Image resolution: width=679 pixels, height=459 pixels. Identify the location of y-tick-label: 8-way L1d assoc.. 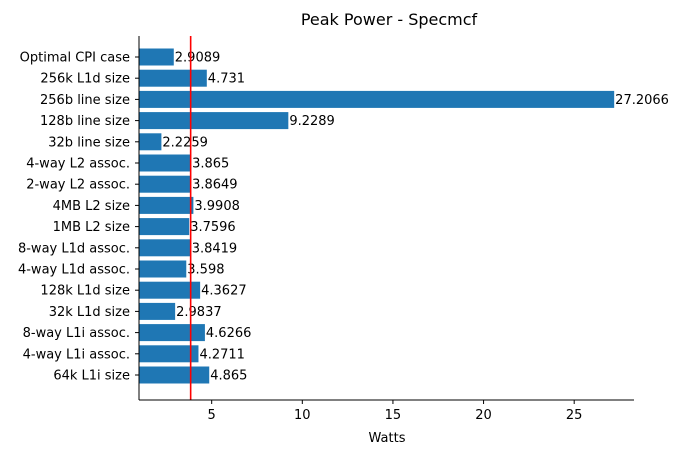
(74, 248).